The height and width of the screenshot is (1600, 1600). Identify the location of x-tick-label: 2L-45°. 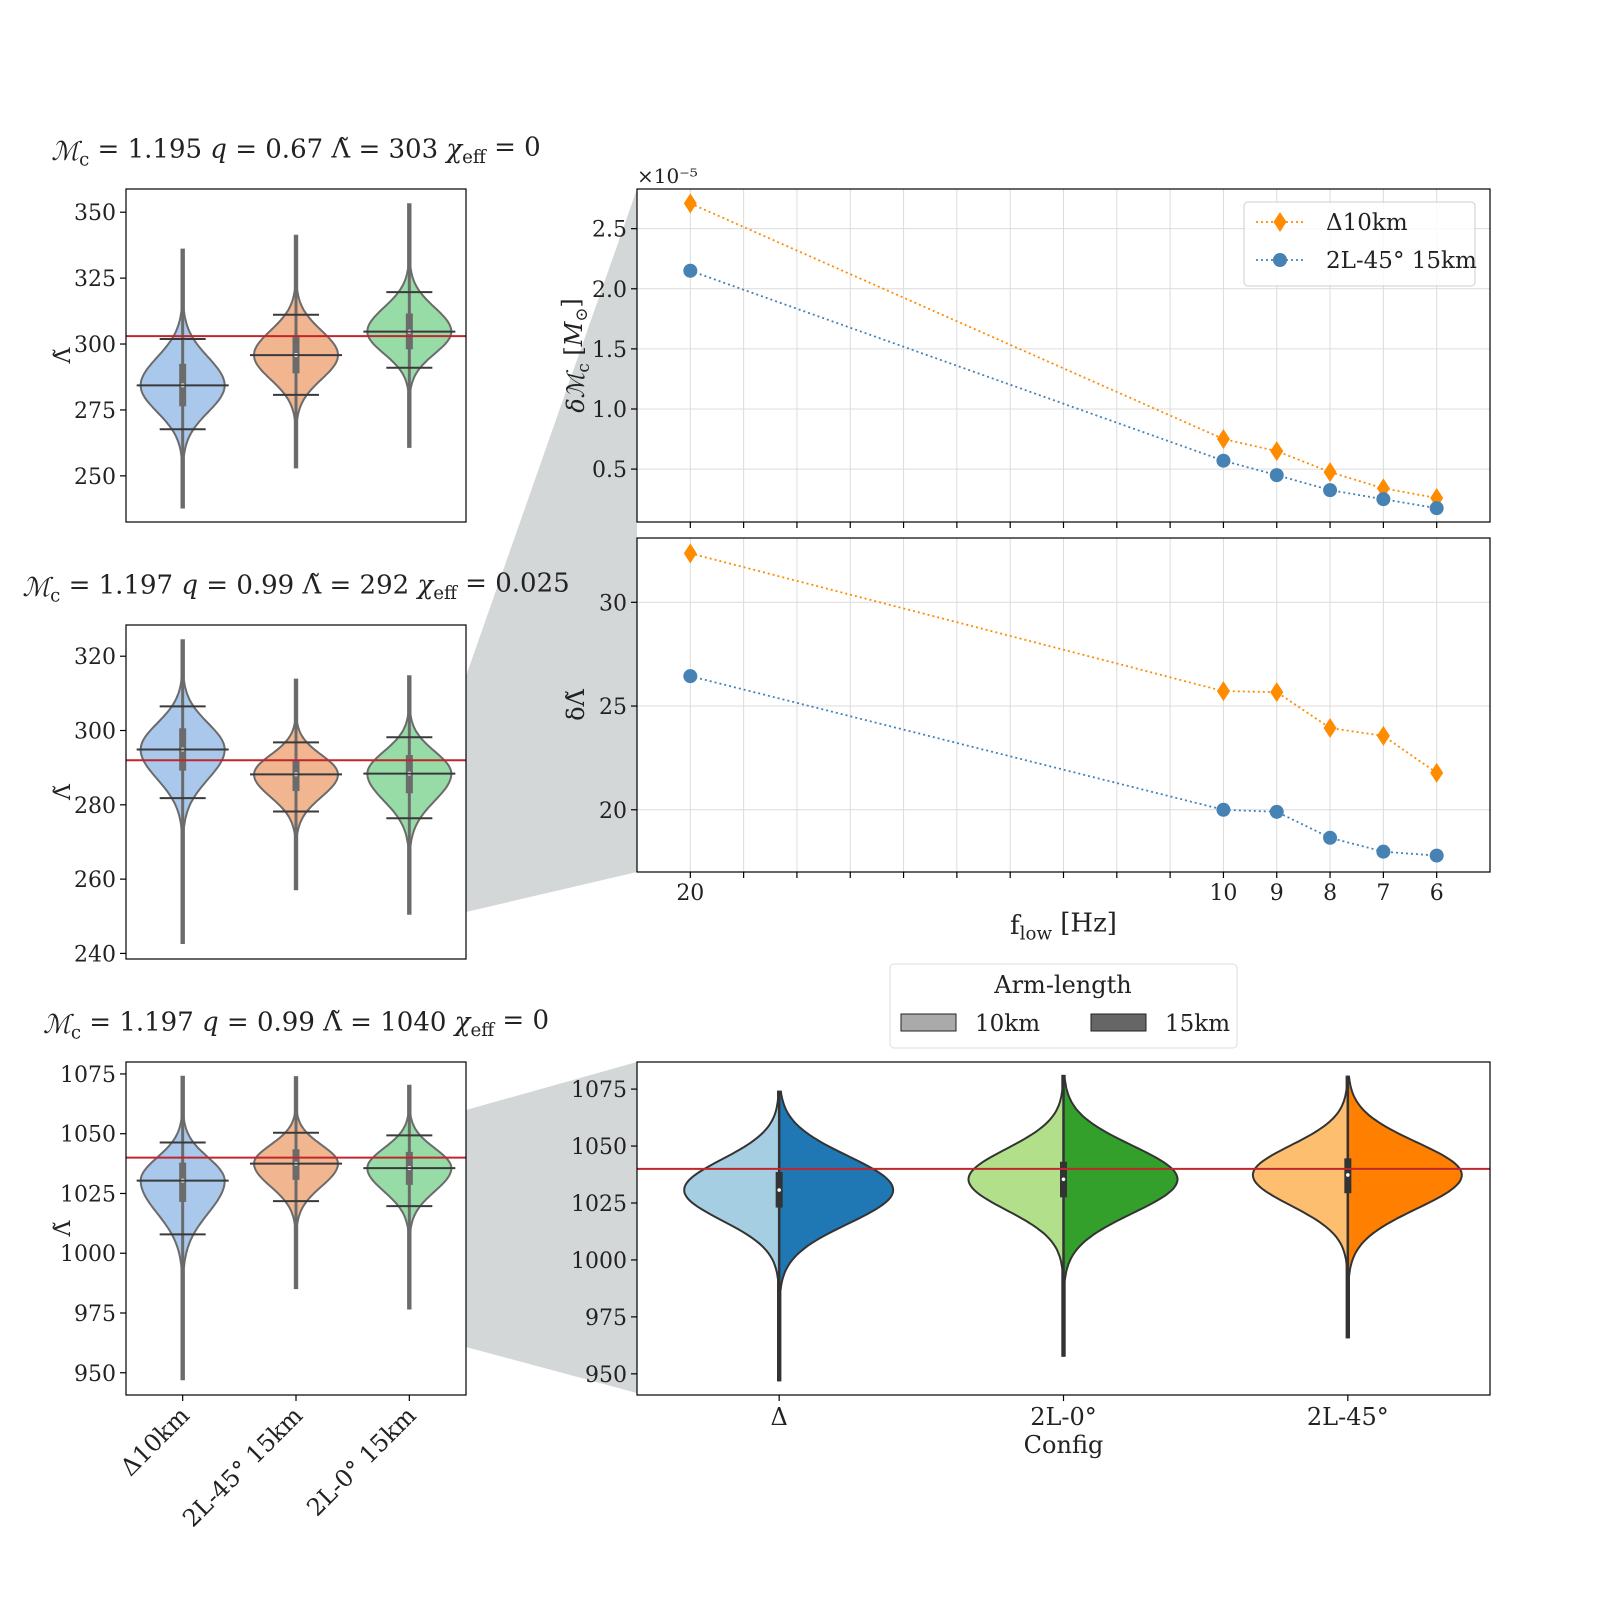
(1348, 1417).